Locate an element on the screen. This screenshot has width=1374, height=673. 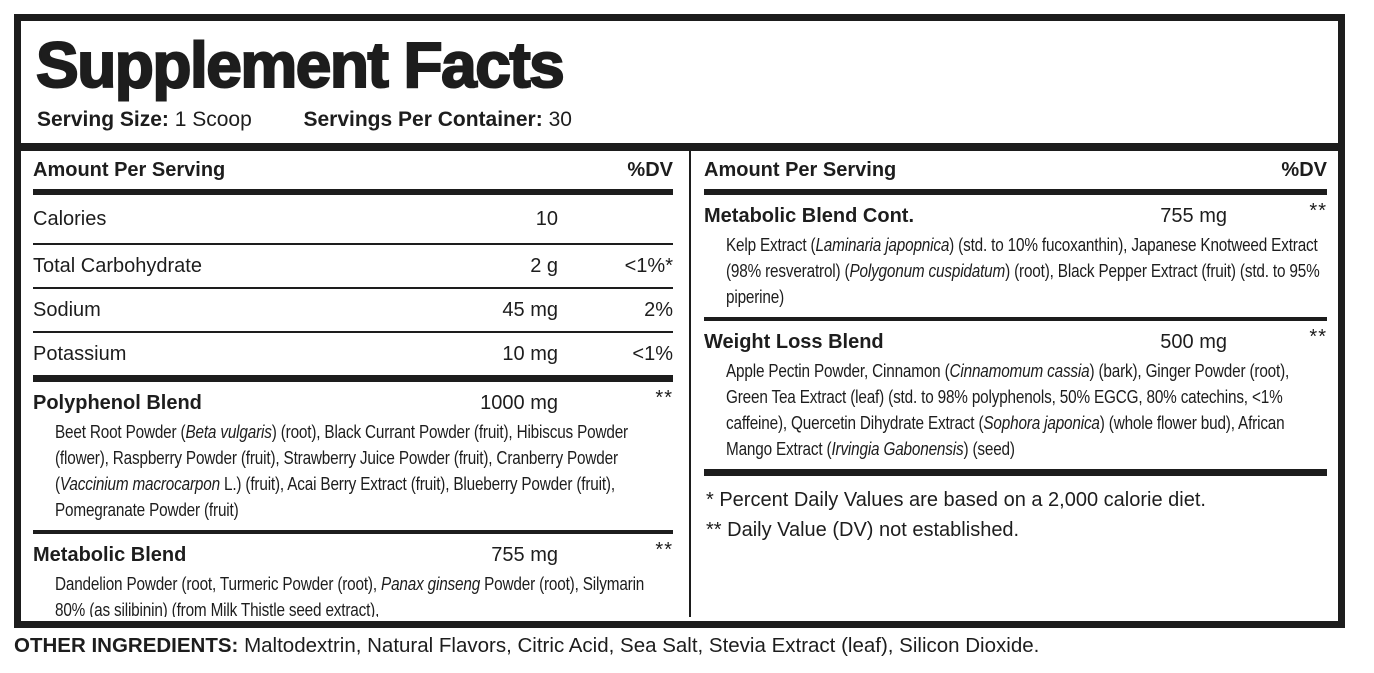
right-column-header: Amount Per Serving %DV is located at coordinates (1015, 170).